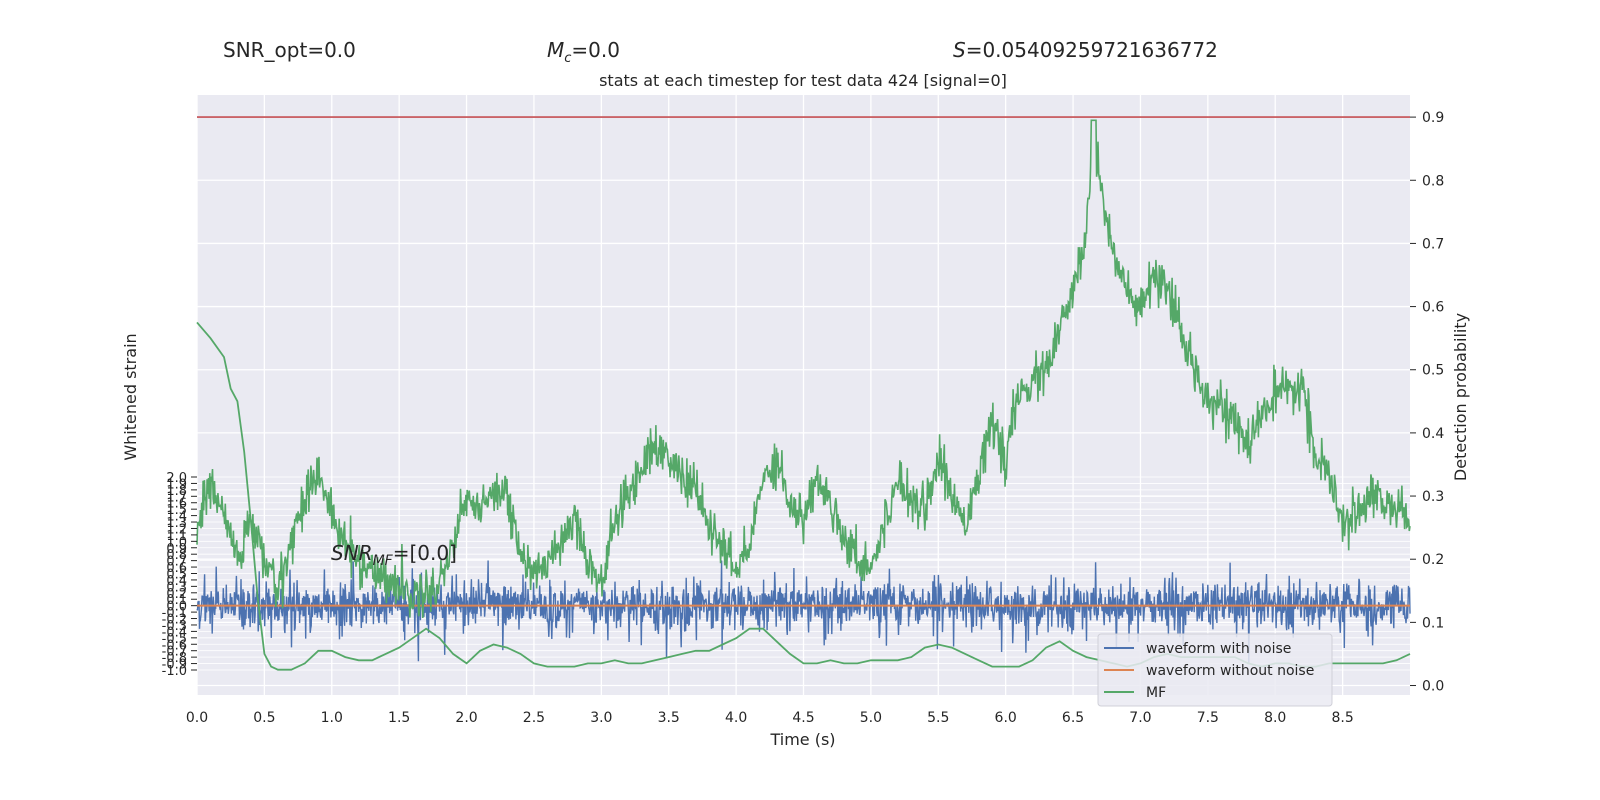 The height and width of the screenshot is (800, 1600). What do you see at coordinates (130, 396) in the screenshot?
I see `left-axis-label: Whitened strain` at bounding box center [130, 396].